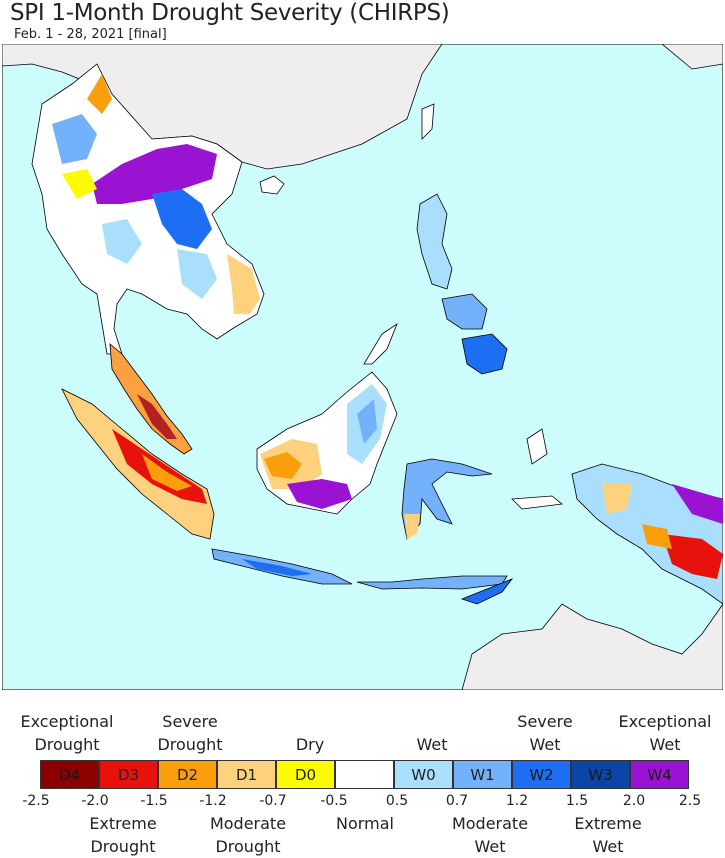 This screenshot has height=858, width=725. I want to click on hainan, so click(272, 185).